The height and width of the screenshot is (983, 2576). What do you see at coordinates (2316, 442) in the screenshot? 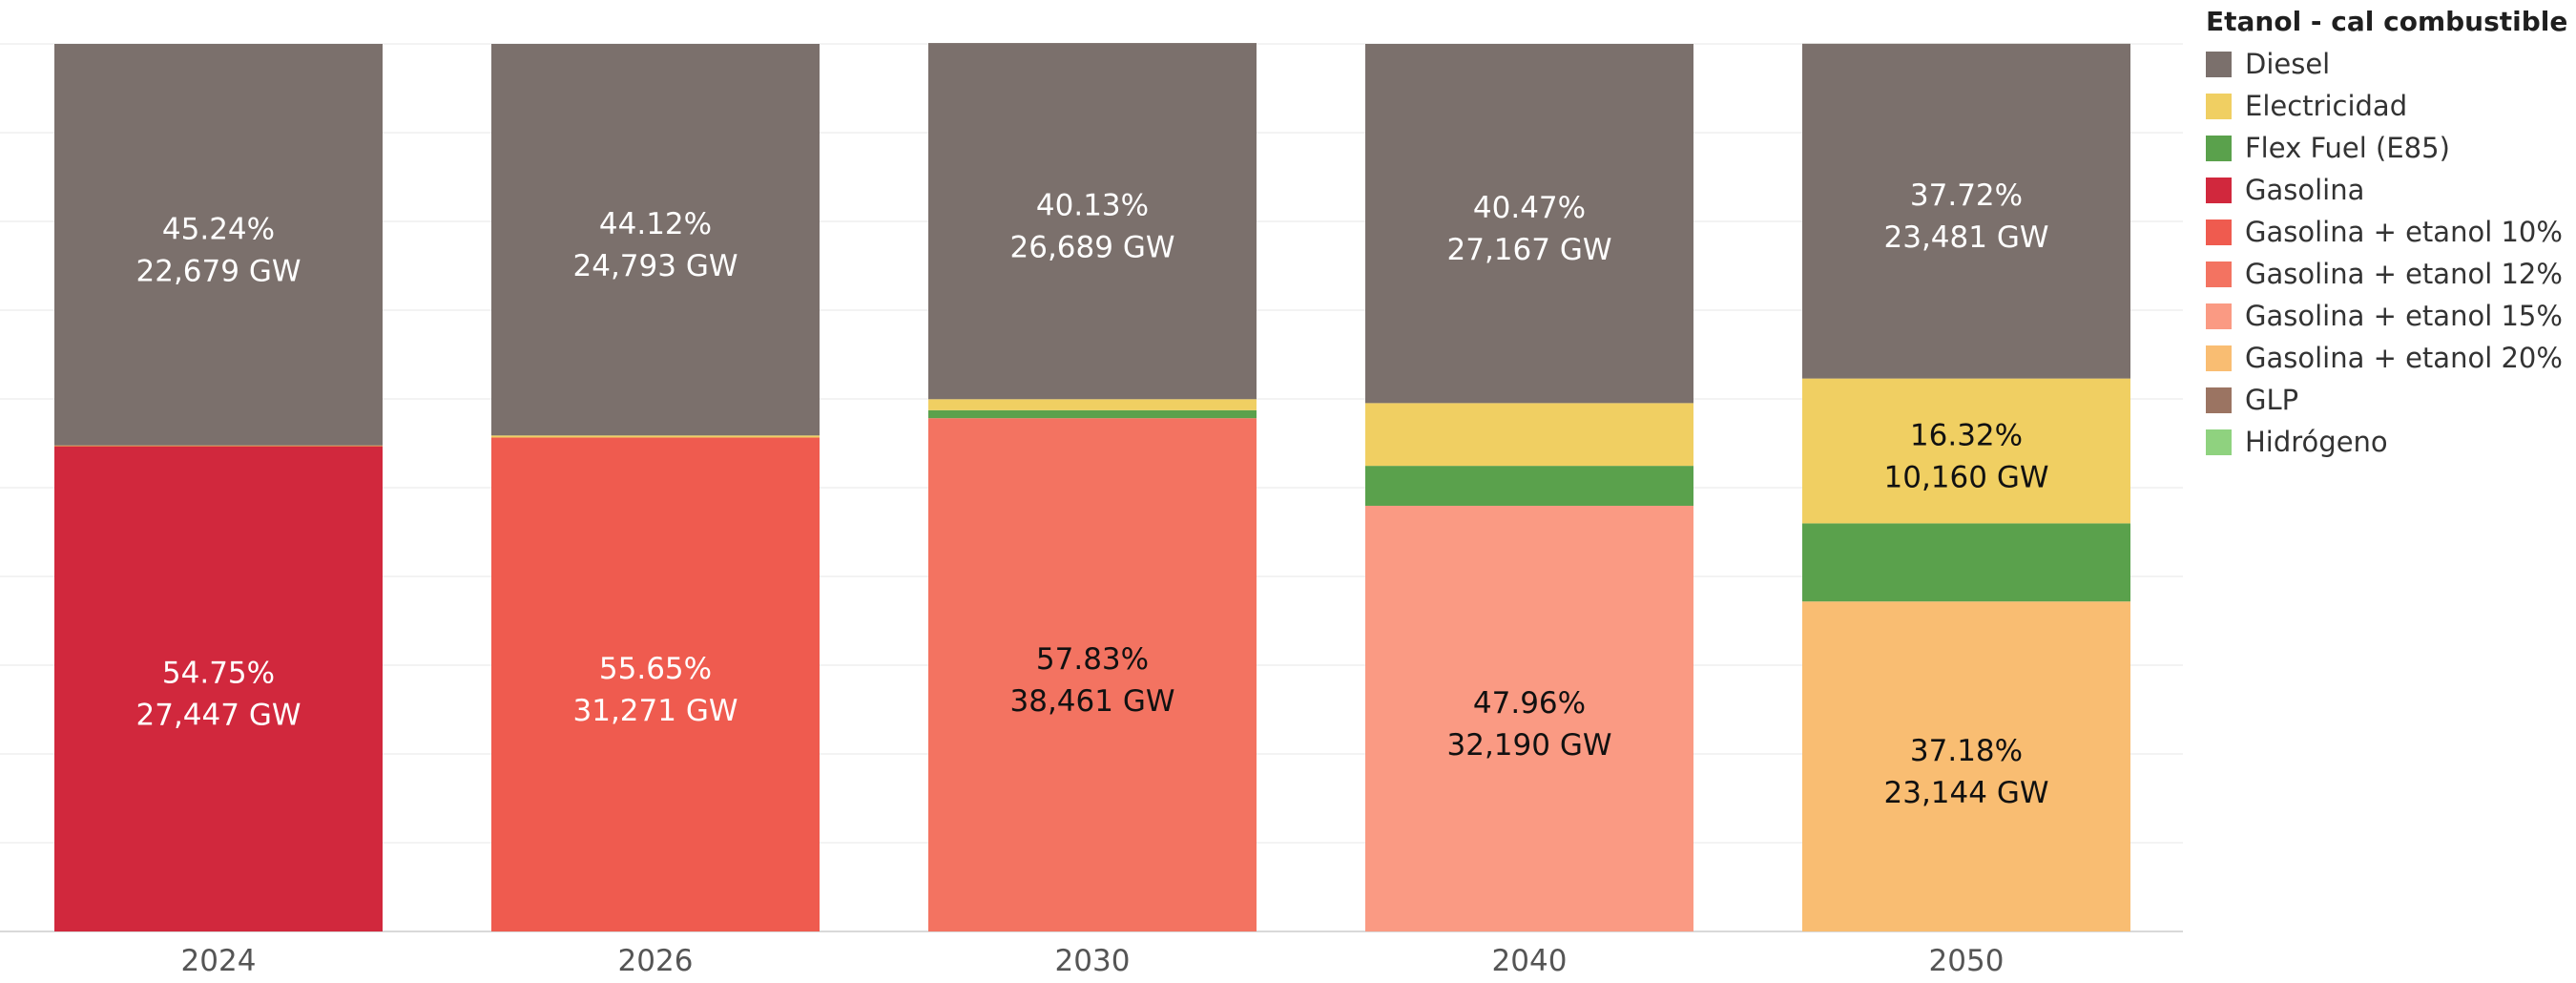
I see `legend-label: Hidrógeno` at bounding box center [2316, 442].